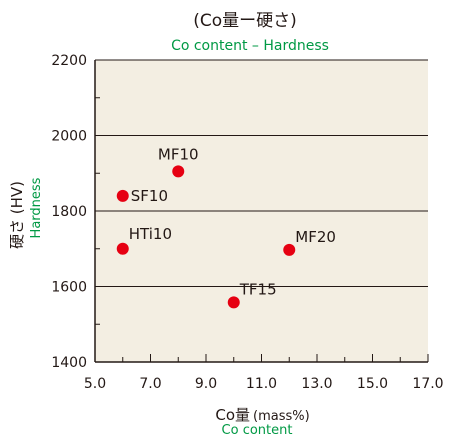  What do you see at coordinates (150, 384) in the screenshot?
I see `x-tick-label-1: 7.0` at bounding box center [150, 384].